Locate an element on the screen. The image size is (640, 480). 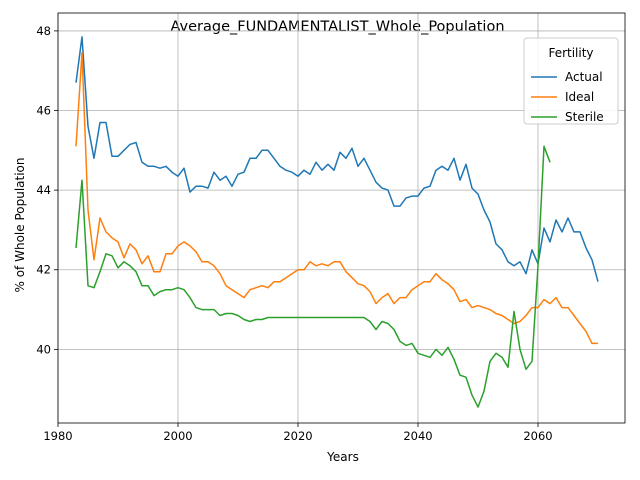
y-axis: 40 42 44 46 48 is located at coordinates (47, 190).